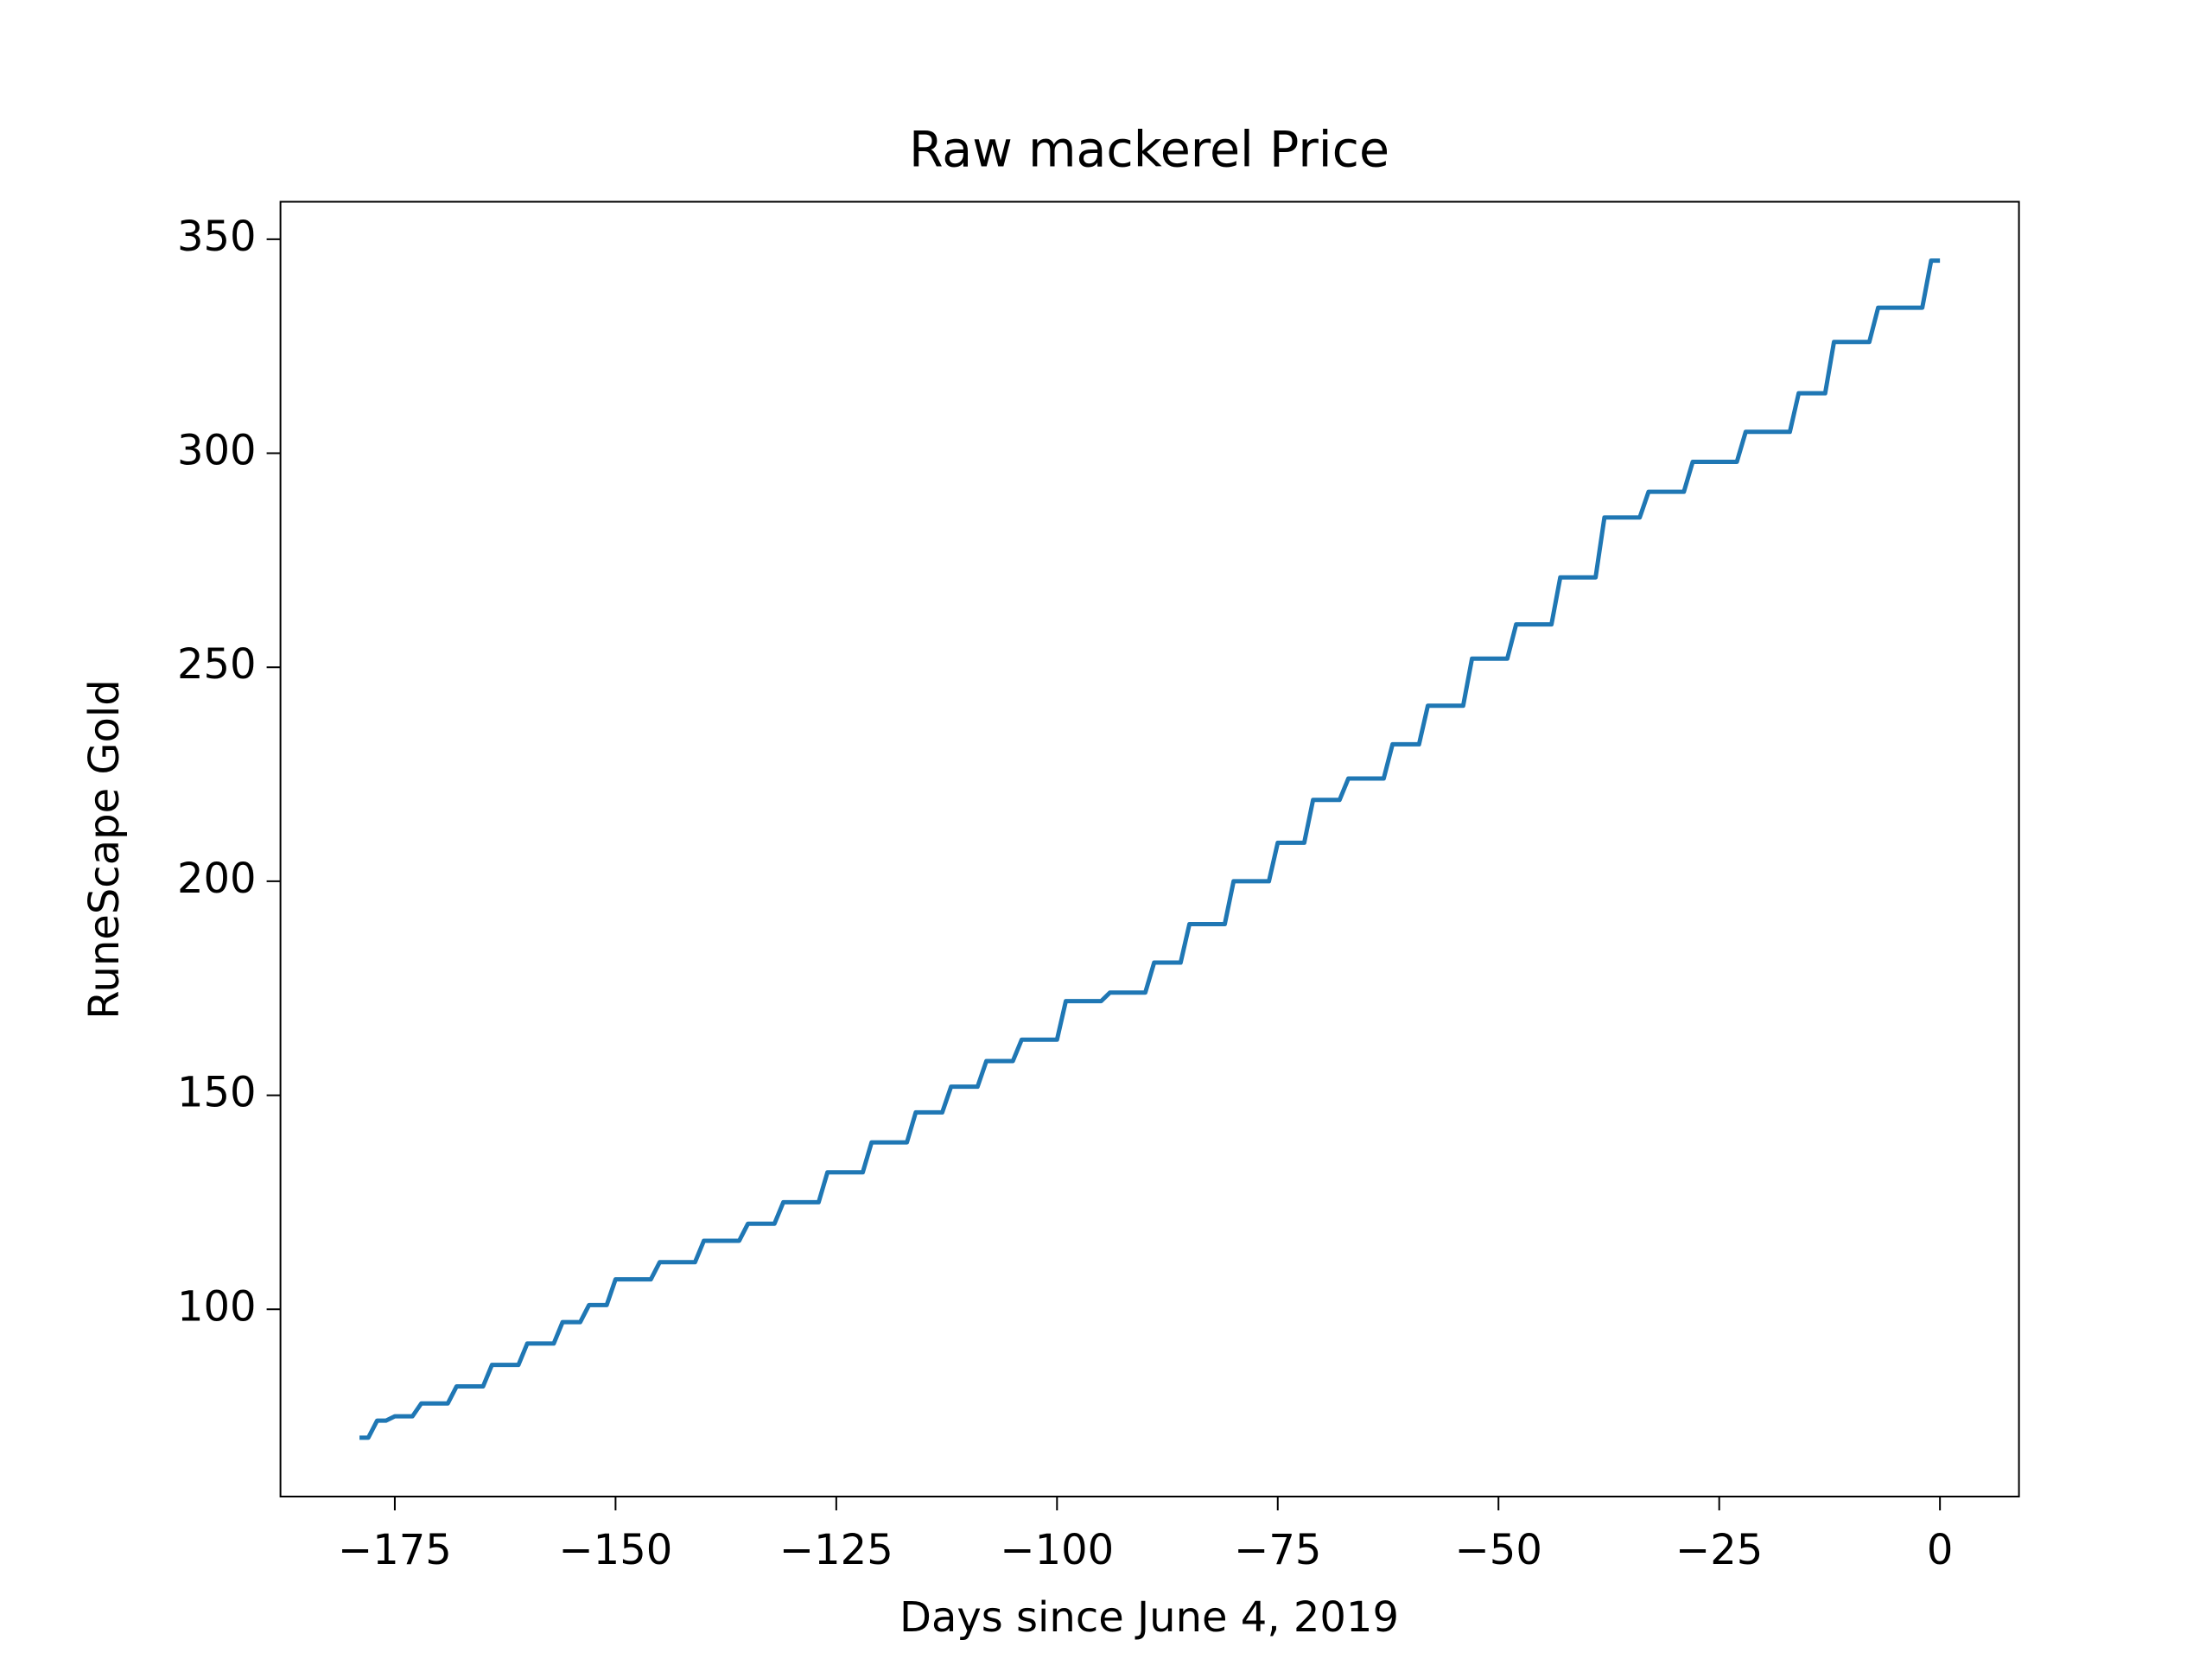  I want to click on y-tick-label: 350, so click(217, 237).